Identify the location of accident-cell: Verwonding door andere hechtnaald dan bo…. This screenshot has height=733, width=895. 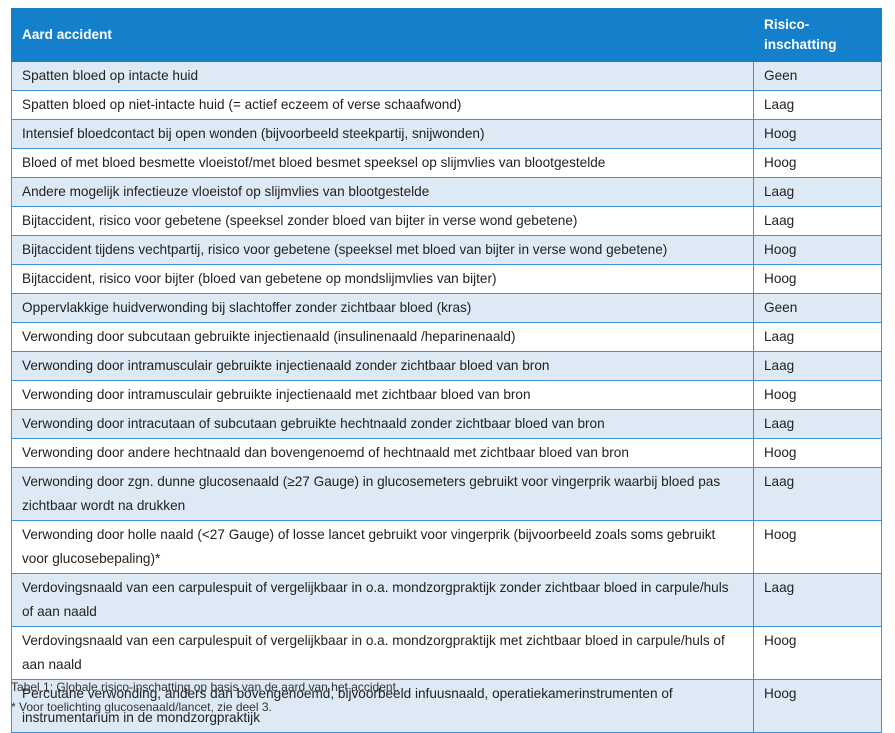
(382, 453).